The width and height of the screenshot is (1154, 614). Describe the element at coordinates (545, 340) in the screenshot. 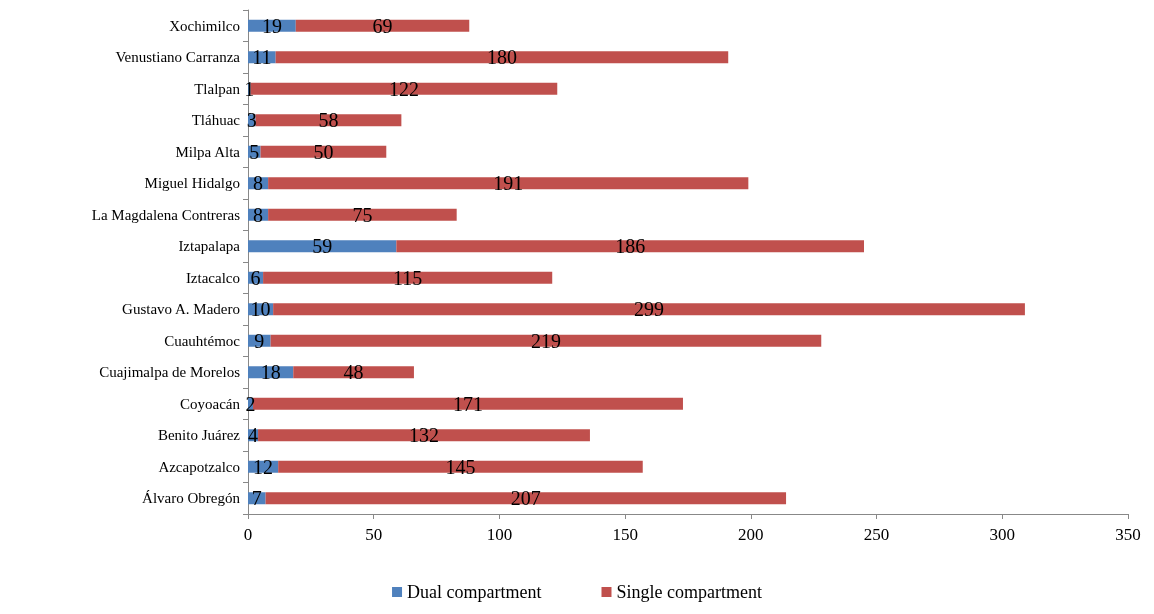

I see `data-label: 219` at that location.